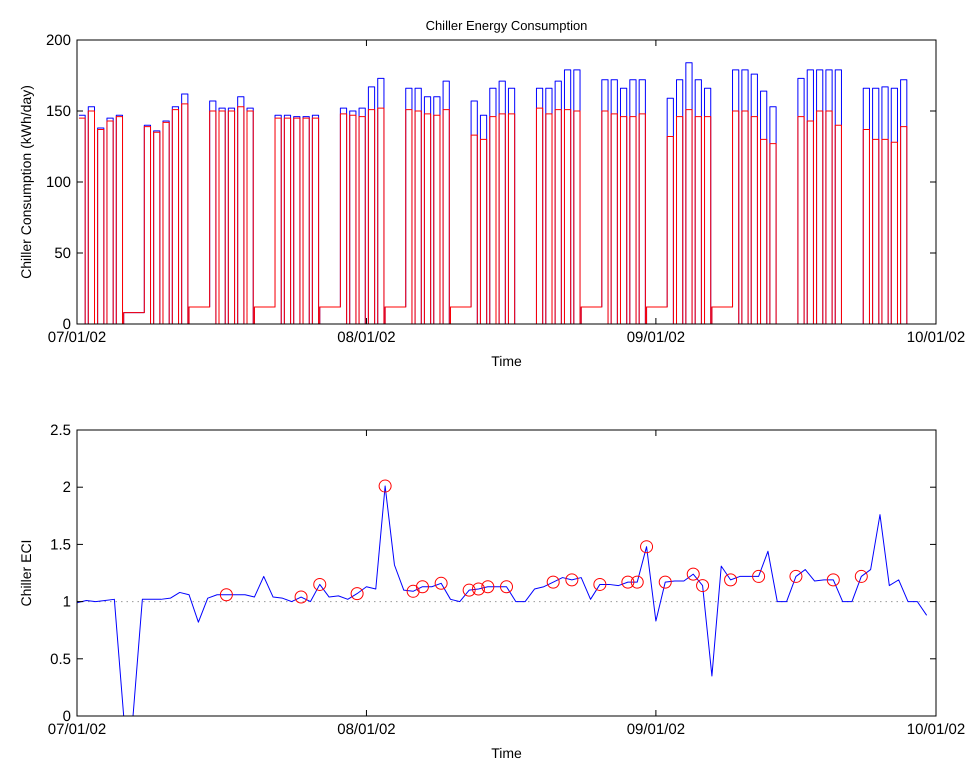 The height and width of the screenshot is (769, 979). Describe the element at coordinates (58, 182) in the screenshot. I see `y-tick-label: 100` at that location.